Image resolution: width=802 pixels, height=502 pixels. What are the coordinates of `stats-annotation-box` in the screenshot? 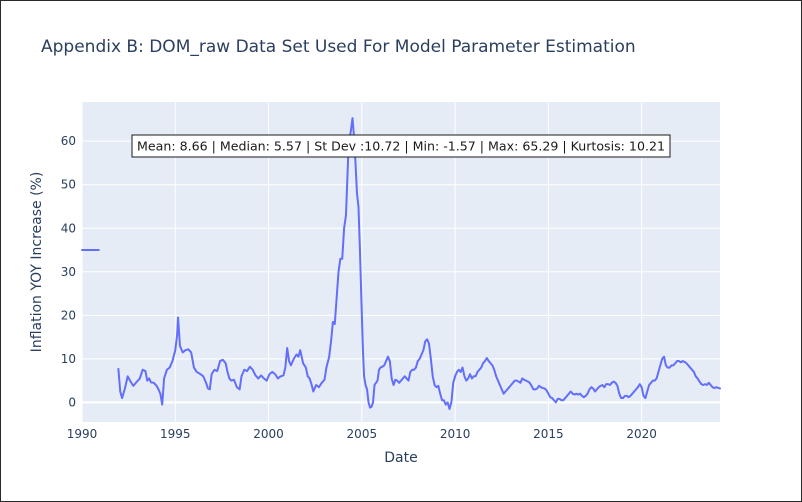 It's located at (401, 146).